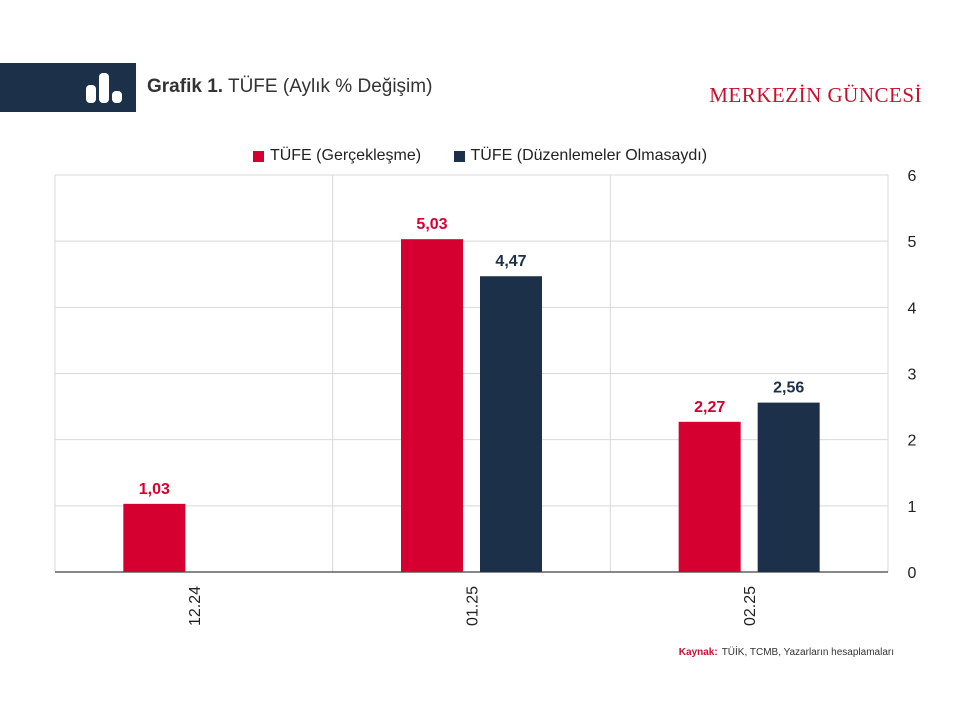  What do you see at coordinates (912, 573) in the screenshot?
I see `y-tick-label-0: 0` at bounding box center [912, 573].